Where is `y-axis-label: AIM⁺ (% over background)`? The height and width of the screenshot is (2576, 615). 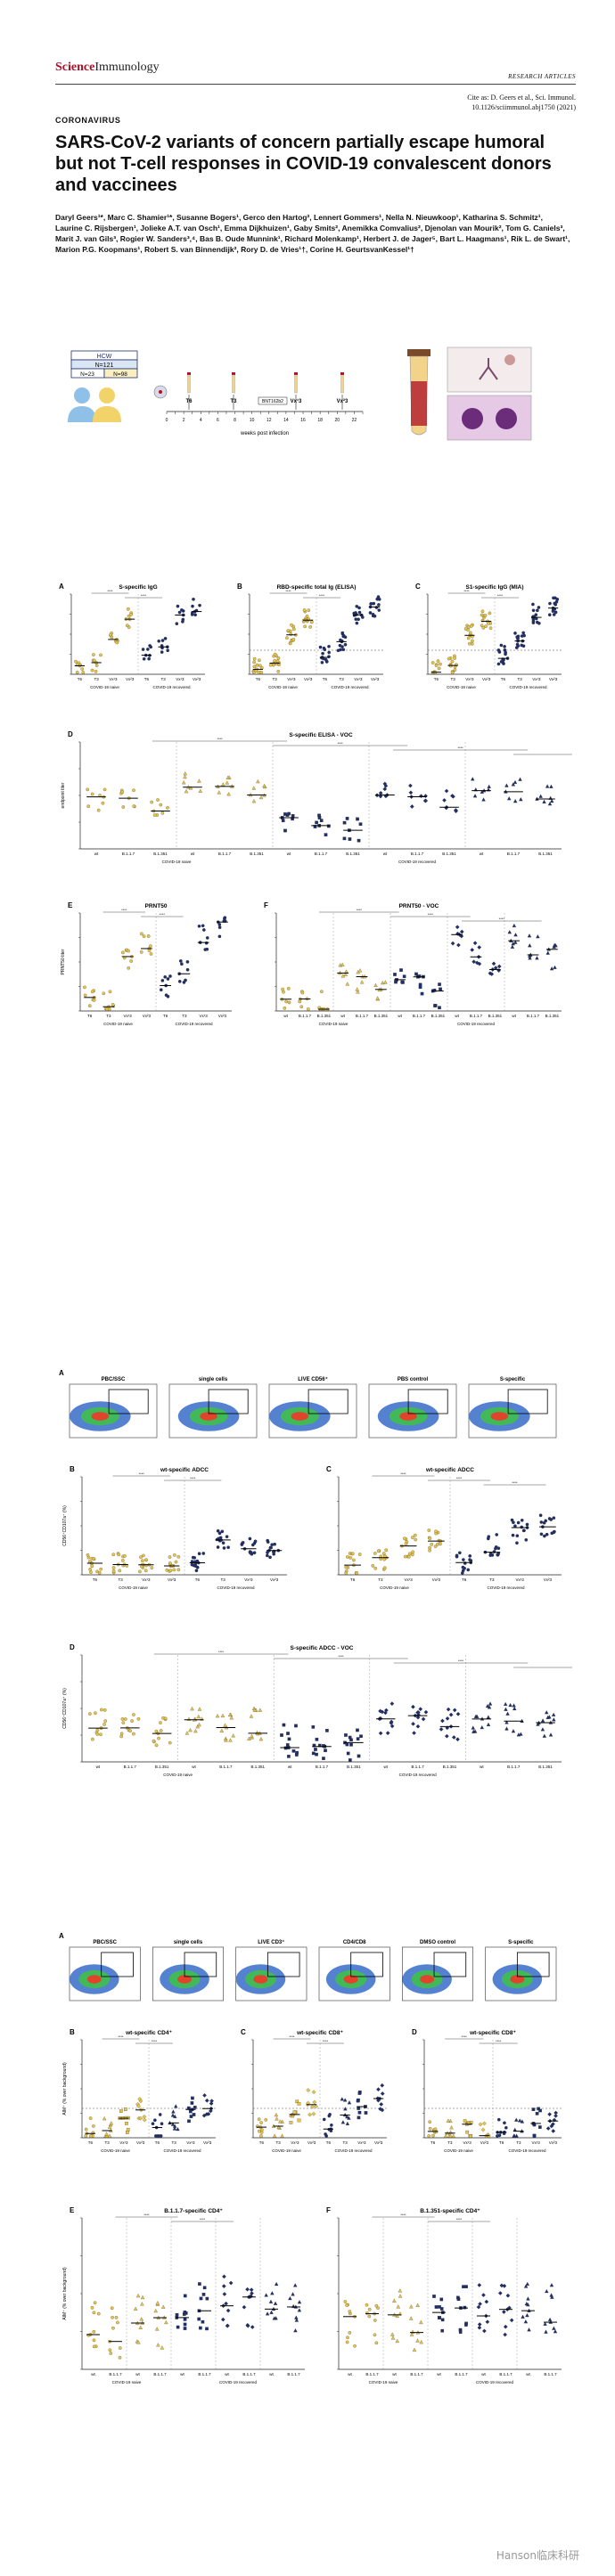 y-axis-label: AIM⁺ (% over background) is located at coordinates (65, 2089).